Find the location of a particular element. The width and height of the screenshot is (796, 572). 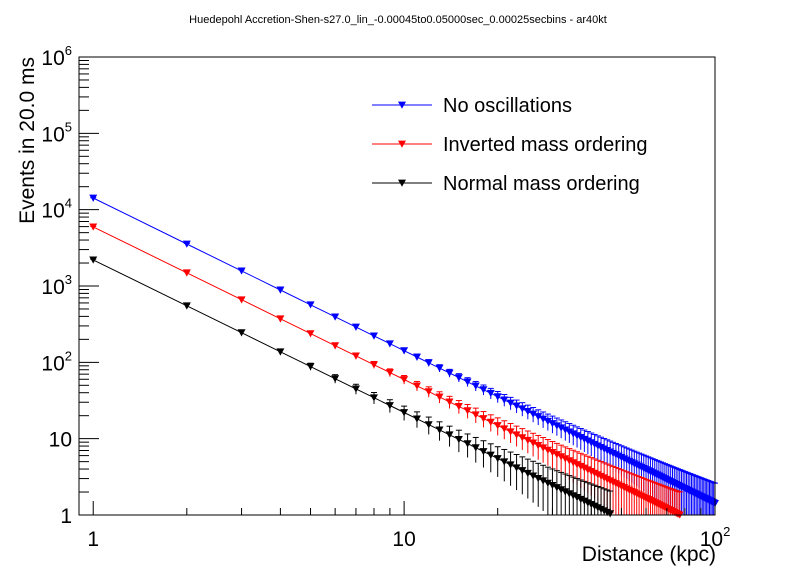

y-tick-label: 10 is located at coordinates (60, 440).